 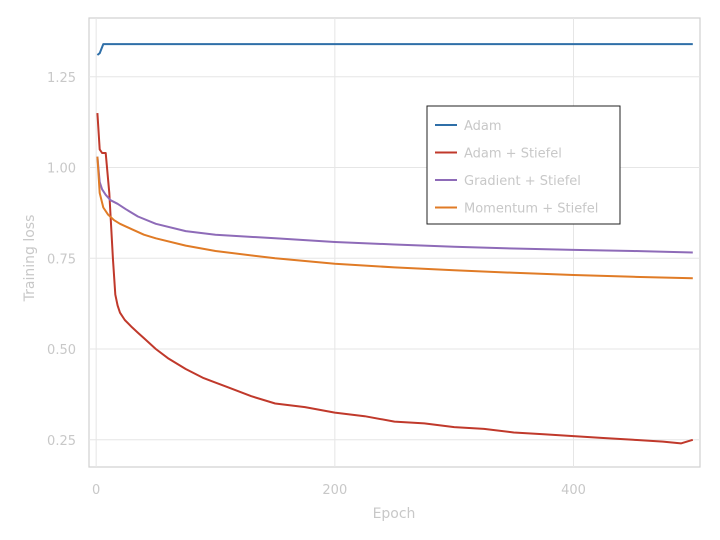 I want to click on x-tick-label: 0, so click(x=96, y=490).